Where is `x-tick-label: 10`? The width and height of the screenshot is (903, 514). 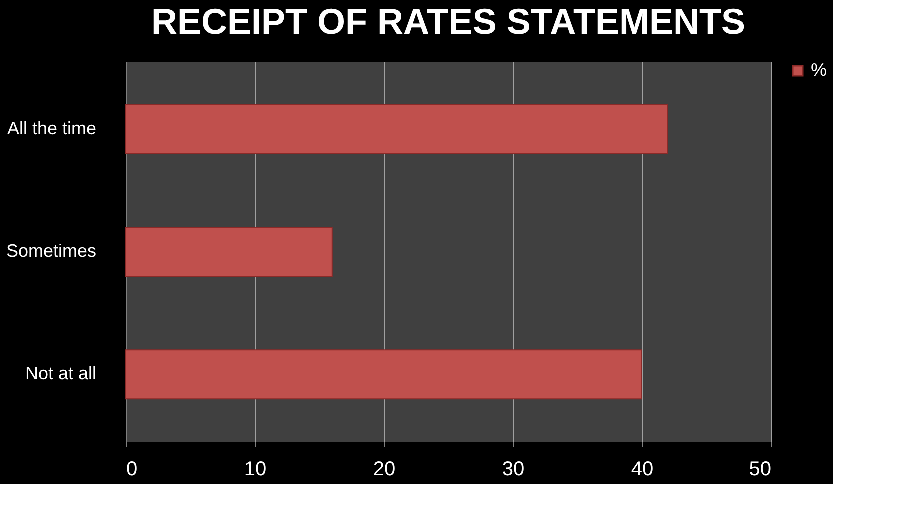 x-tick-label: 10 is located at coordinates (255, 469).